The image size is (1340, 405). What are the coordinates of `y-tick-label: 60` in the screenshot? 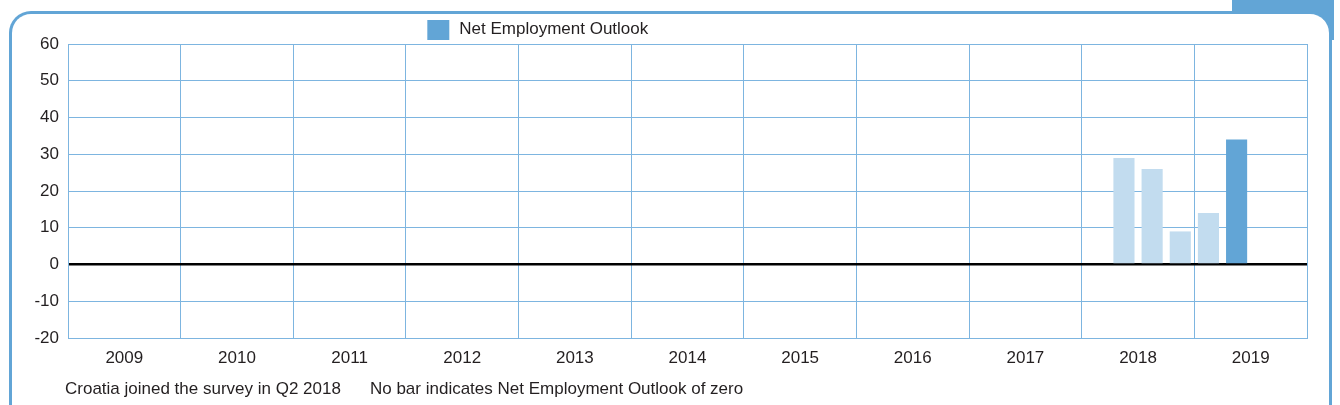 It's located at (49, 43).